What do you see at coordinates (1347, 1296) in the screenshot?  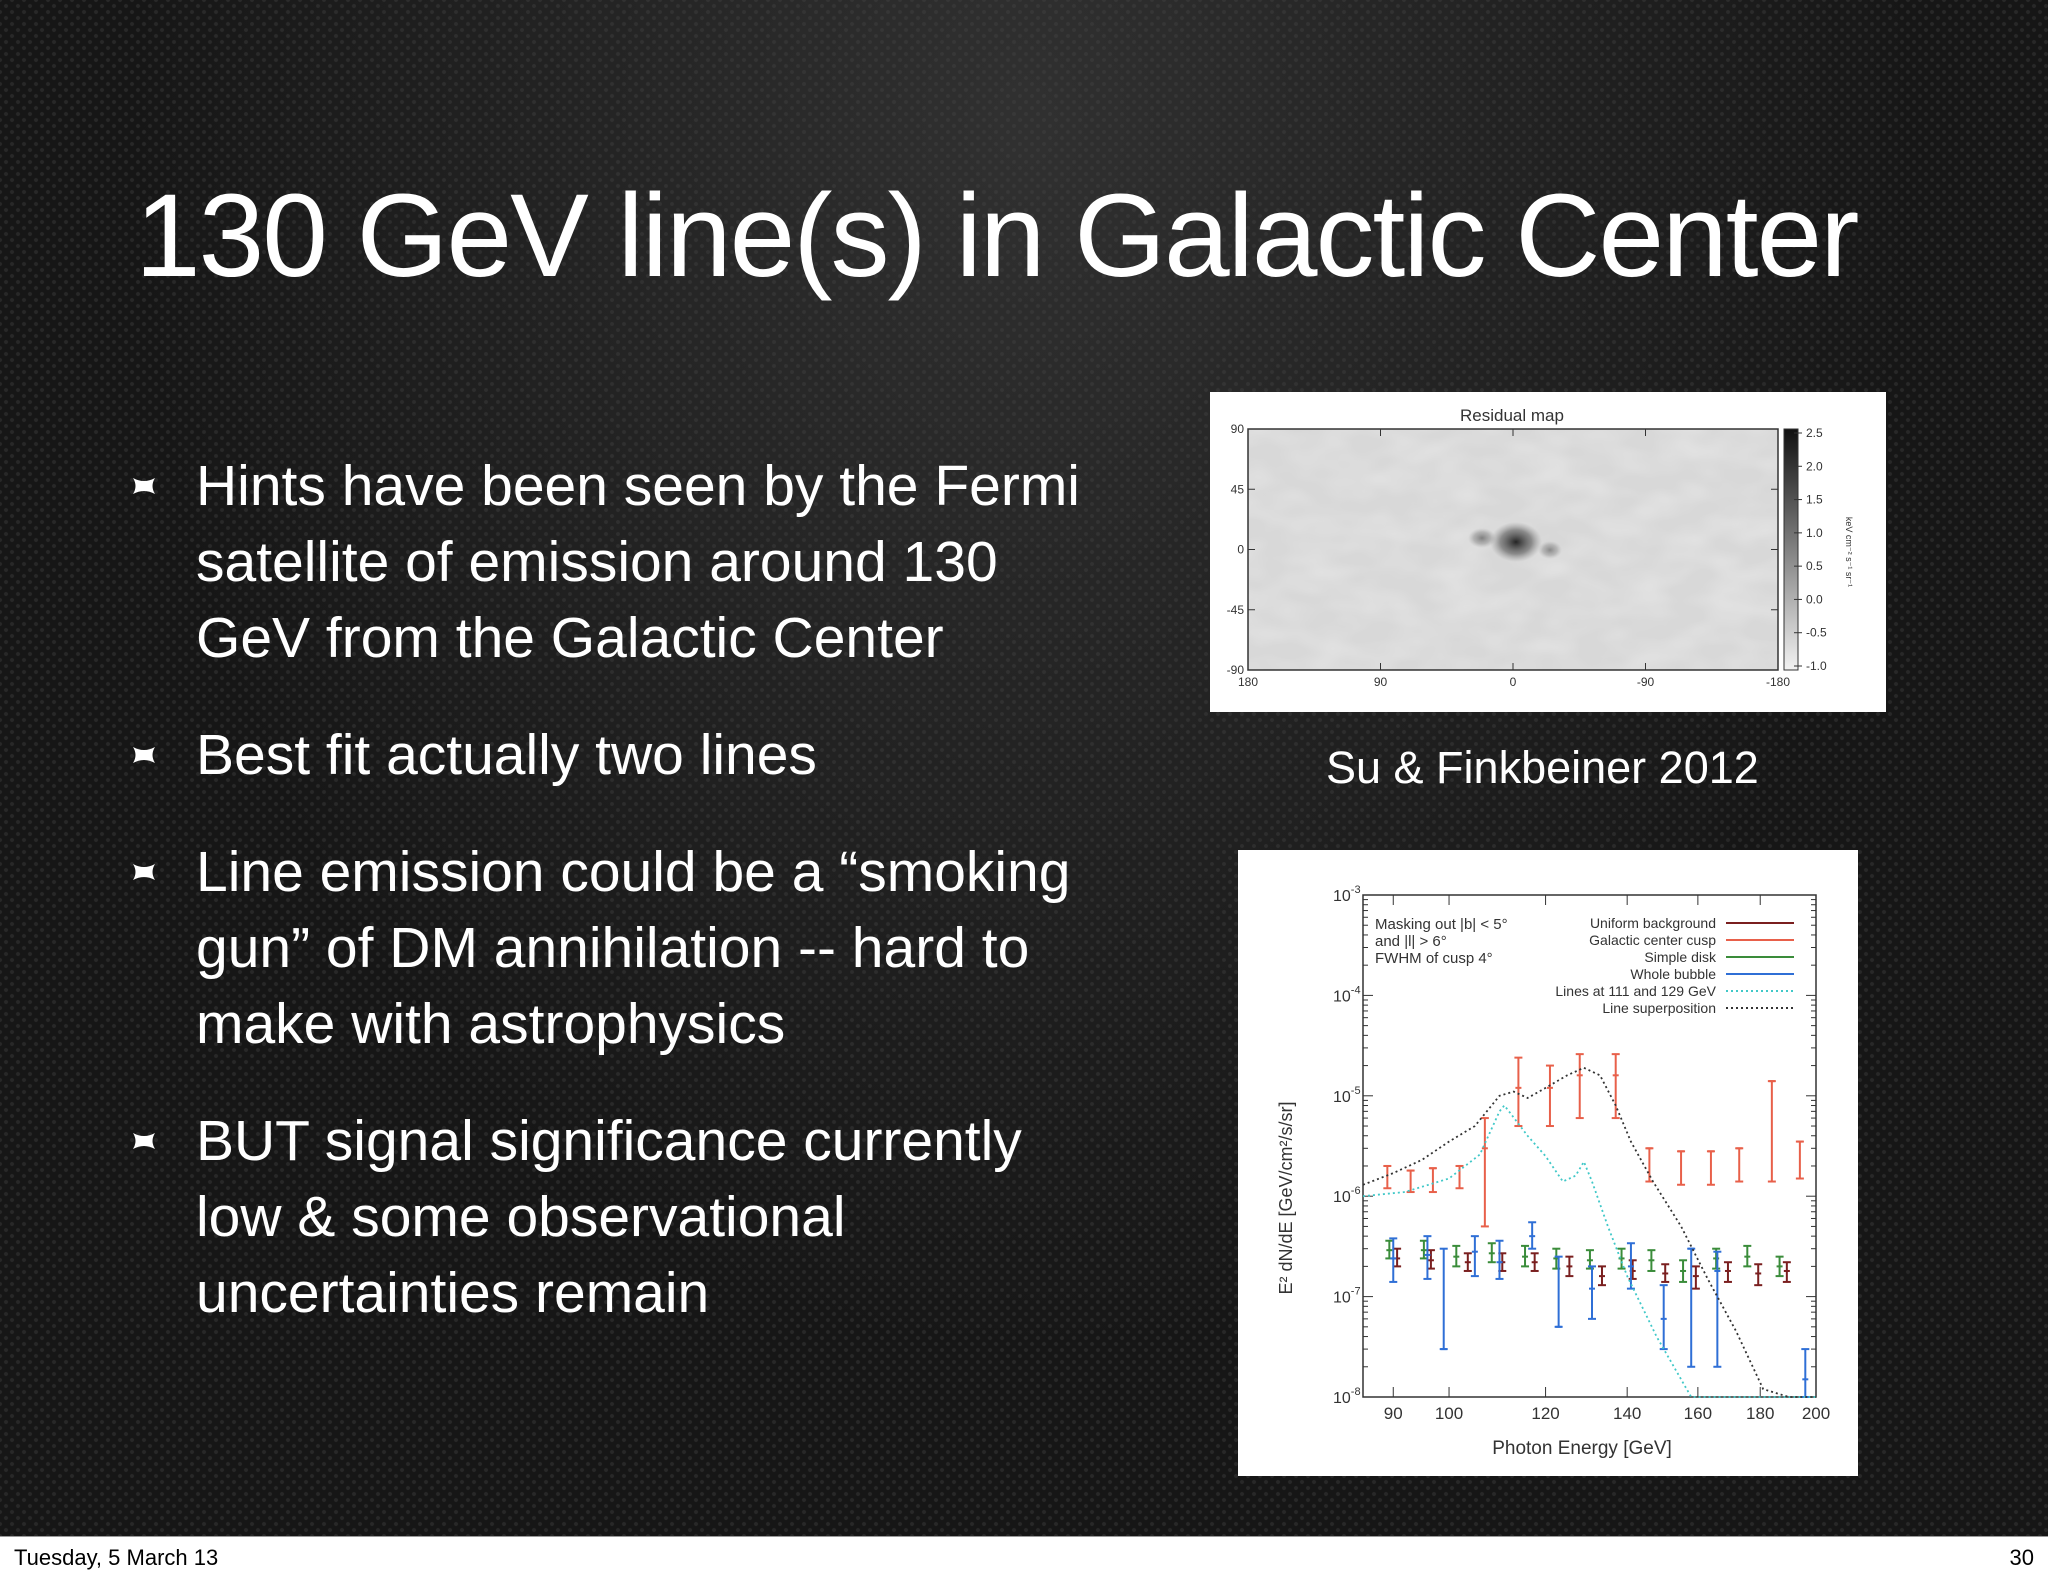 I see `y-tick-label: 10⁻⁷` at bounding box center [1347, 1296].